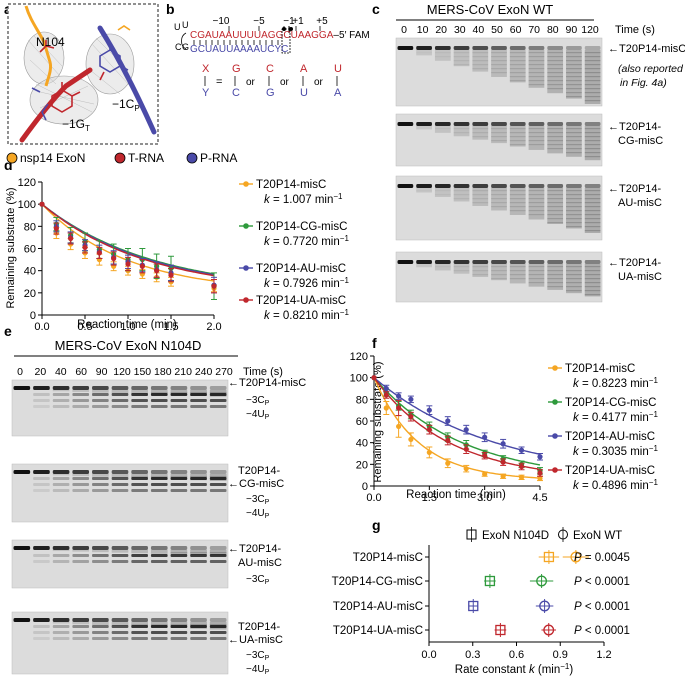 Image resolution: width=685 pixels, height=684 pixels. Describe the element at coordinates (258, 656) in the screenshot. I see `gel-e4-band-1: −3CP` at that location.